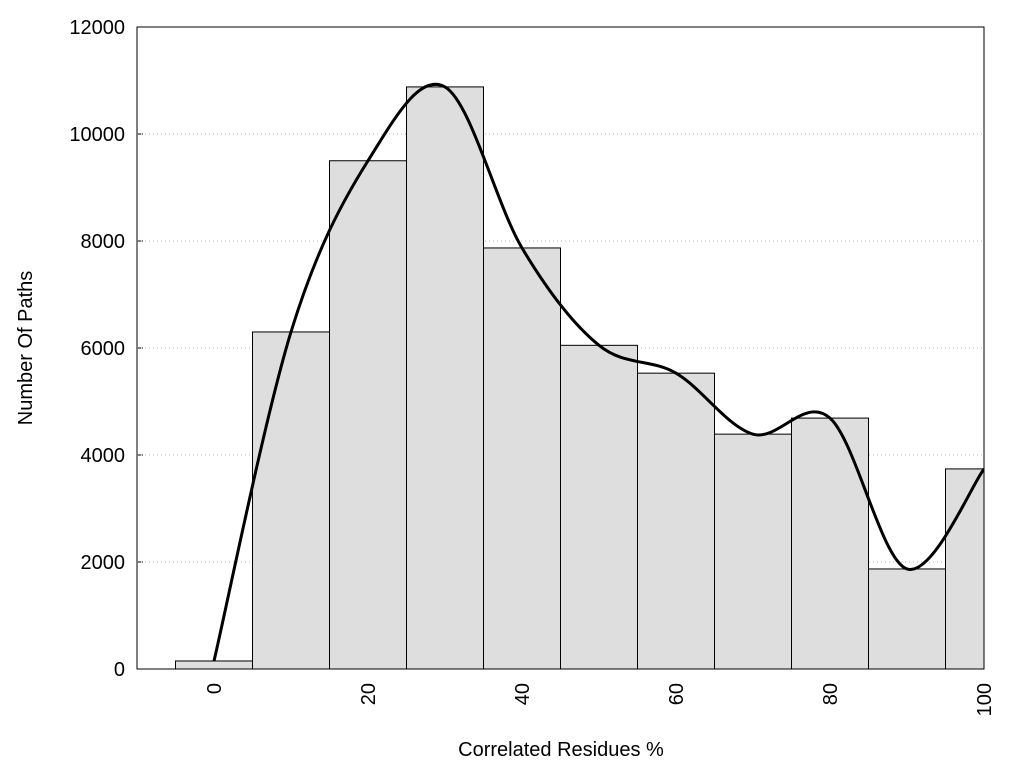 The width and height of the screenshot is (1024, 768). I want to click on y-tick-label: 8000, so click(103, 242).